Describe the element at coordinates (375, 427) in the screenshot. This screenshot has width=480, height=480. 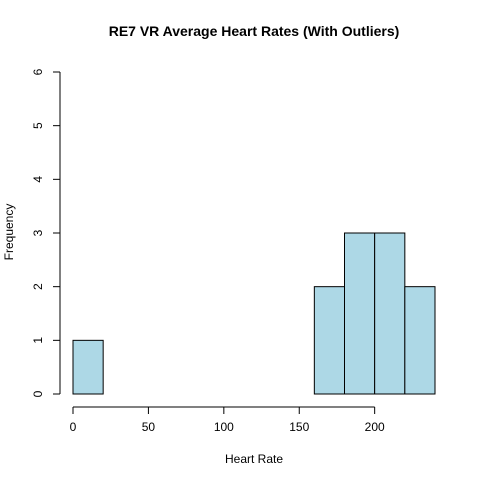
I see `x-tick-label-200: 200` at that location.